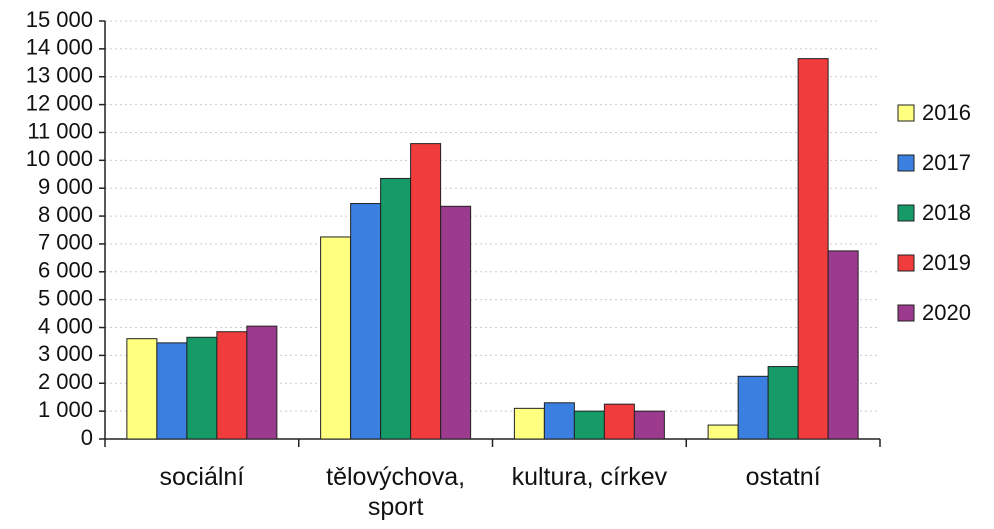 Image resolution: width=994 pixels, height=529 pixels. What do you see at coordinates (87, 437) in the screenshot?
I see `y-tick-label: 0` at bounding box center [87, 437].